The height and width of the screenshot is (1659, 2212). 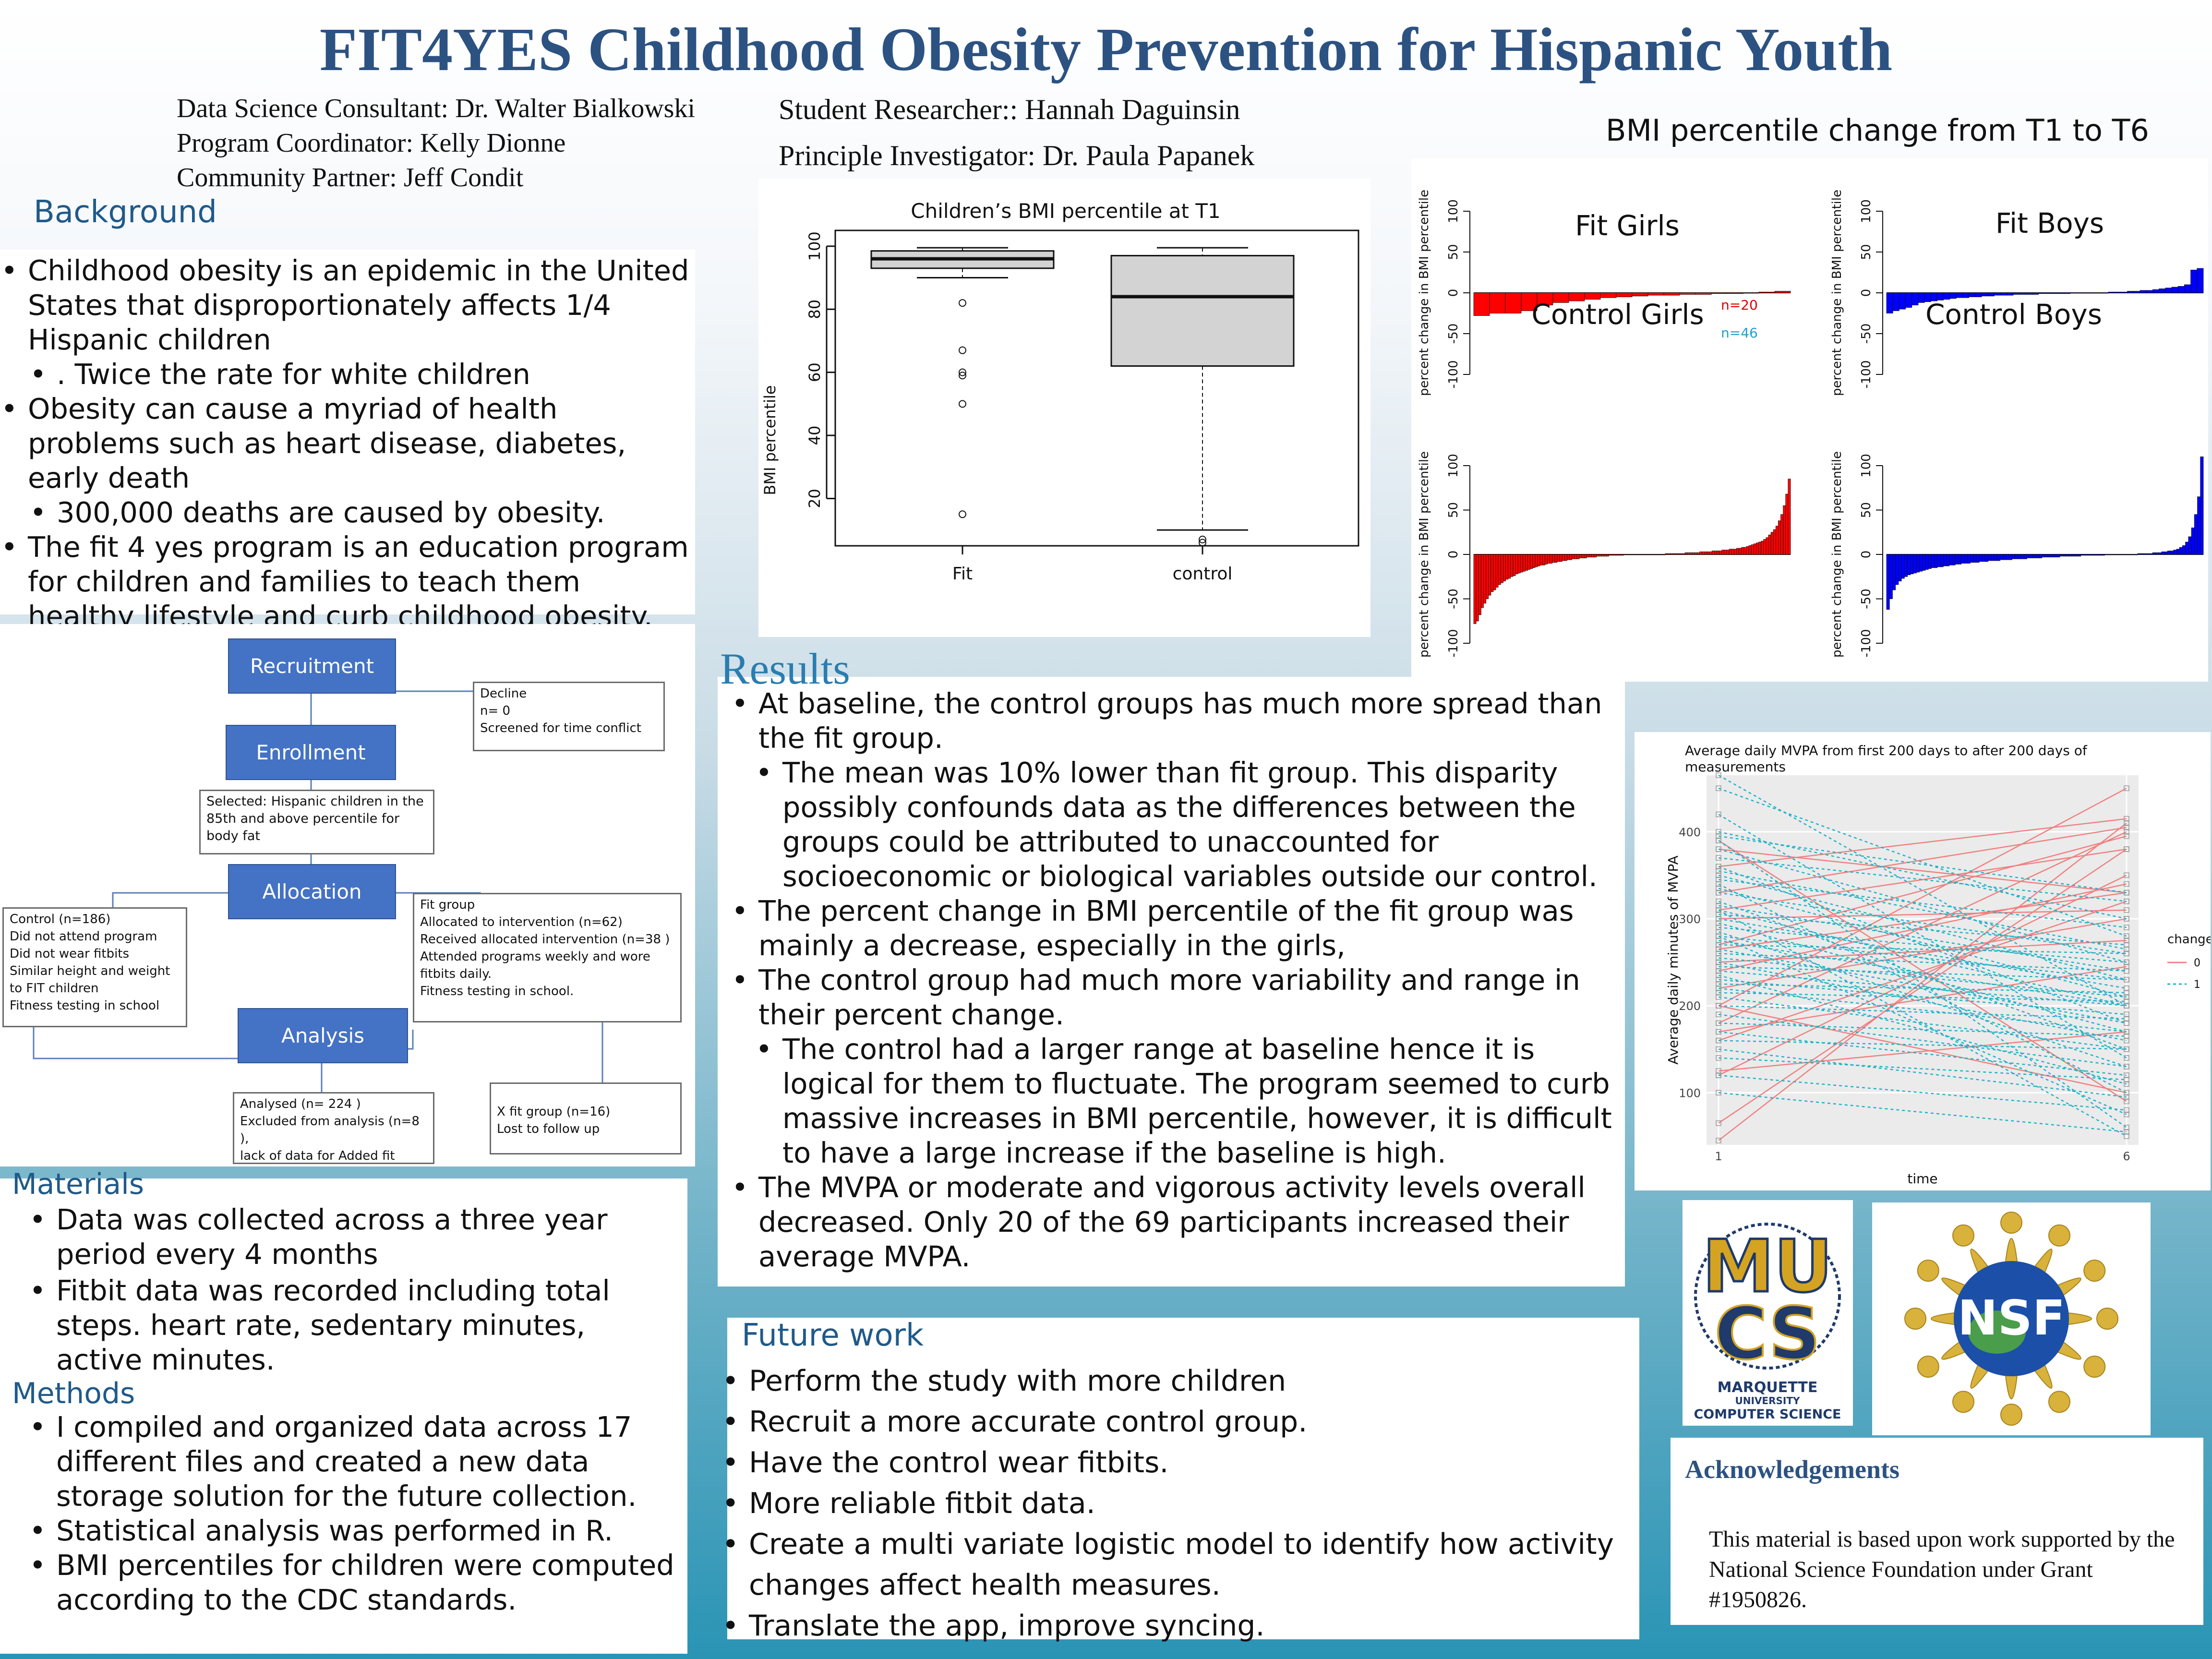 What do you see at coordinates (1453, 334) in the screenshot?
I see `y-tick-label: -50` at bounding box center [1453, 334].